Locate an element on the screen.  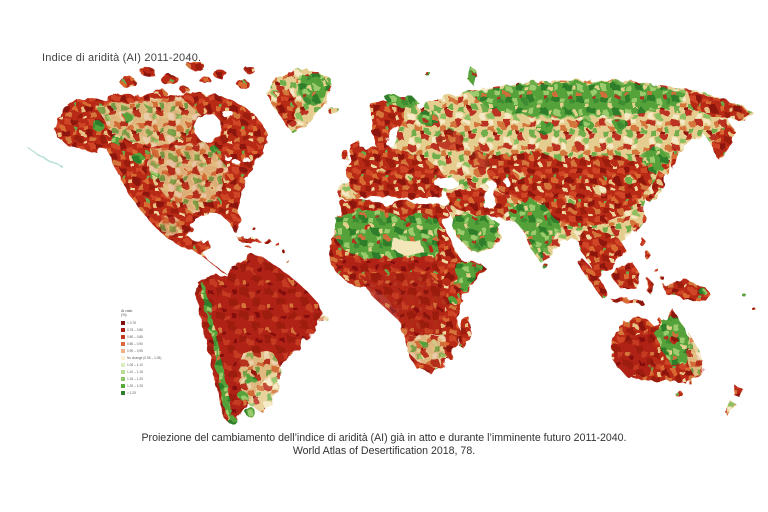
greenland-green-east is located at coordinates (314, 90).